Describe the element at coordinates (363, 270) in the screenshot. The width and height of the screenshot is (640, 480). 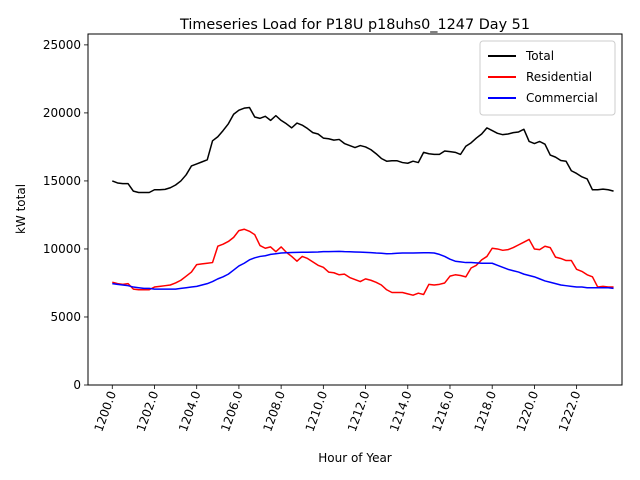
I see `series-line-commercial` at that location.